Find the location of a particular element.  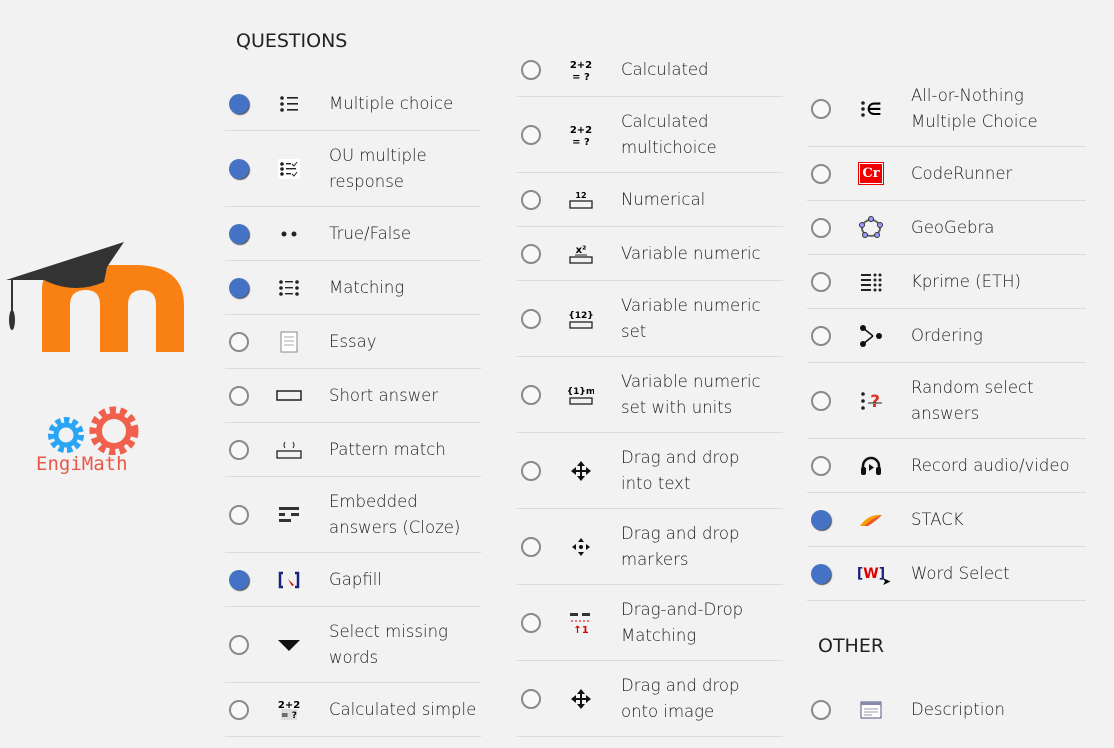

question-type-pattern-match: Pattern match is located at coordinates (353, 450).